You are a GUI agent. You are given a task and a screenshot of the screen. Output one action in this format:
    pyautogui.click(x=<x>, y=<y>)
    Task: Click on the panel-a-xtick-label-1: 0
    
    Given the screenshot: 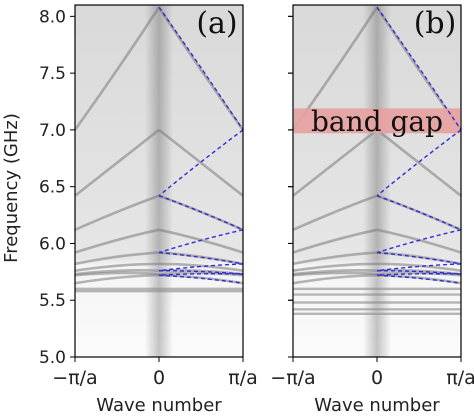 What is the action you would take?
    pyautogui.click(x=159, y=378)
    